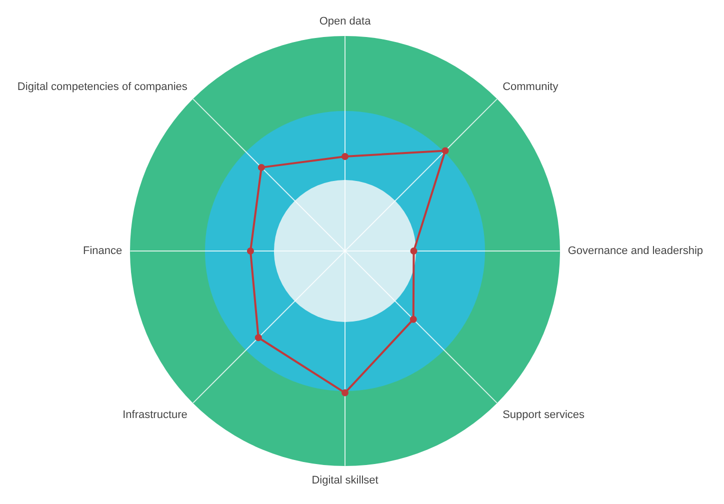 The width and height of the screenshot is (724, 504). What do you see at coordinates (155, 415) in the screenshot?
I see `spoke-label: Infrastructure` at bounding box center [155, 415].